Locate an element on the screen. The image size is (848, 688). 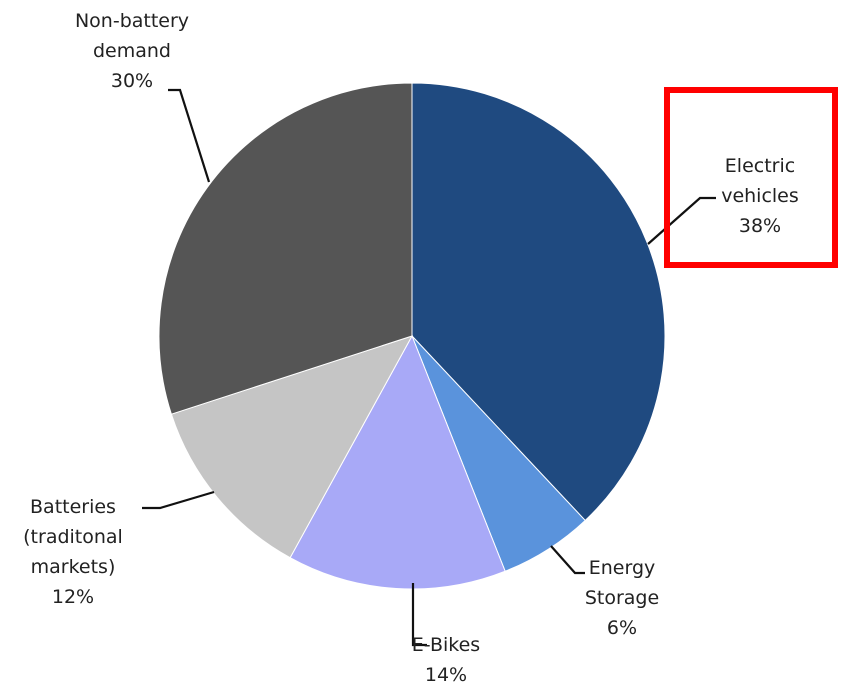
slice-category-label: demand is located at coordinates (132, 51).